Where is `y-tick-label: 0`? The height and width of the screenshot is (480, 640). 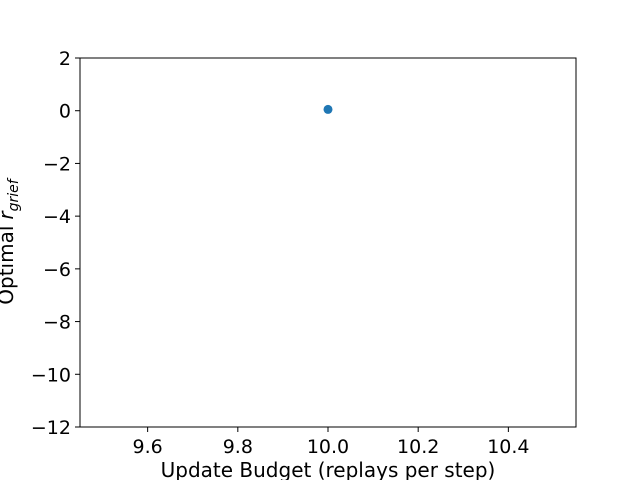
y-tick-label: 0 is located at coordinates (65, 112).